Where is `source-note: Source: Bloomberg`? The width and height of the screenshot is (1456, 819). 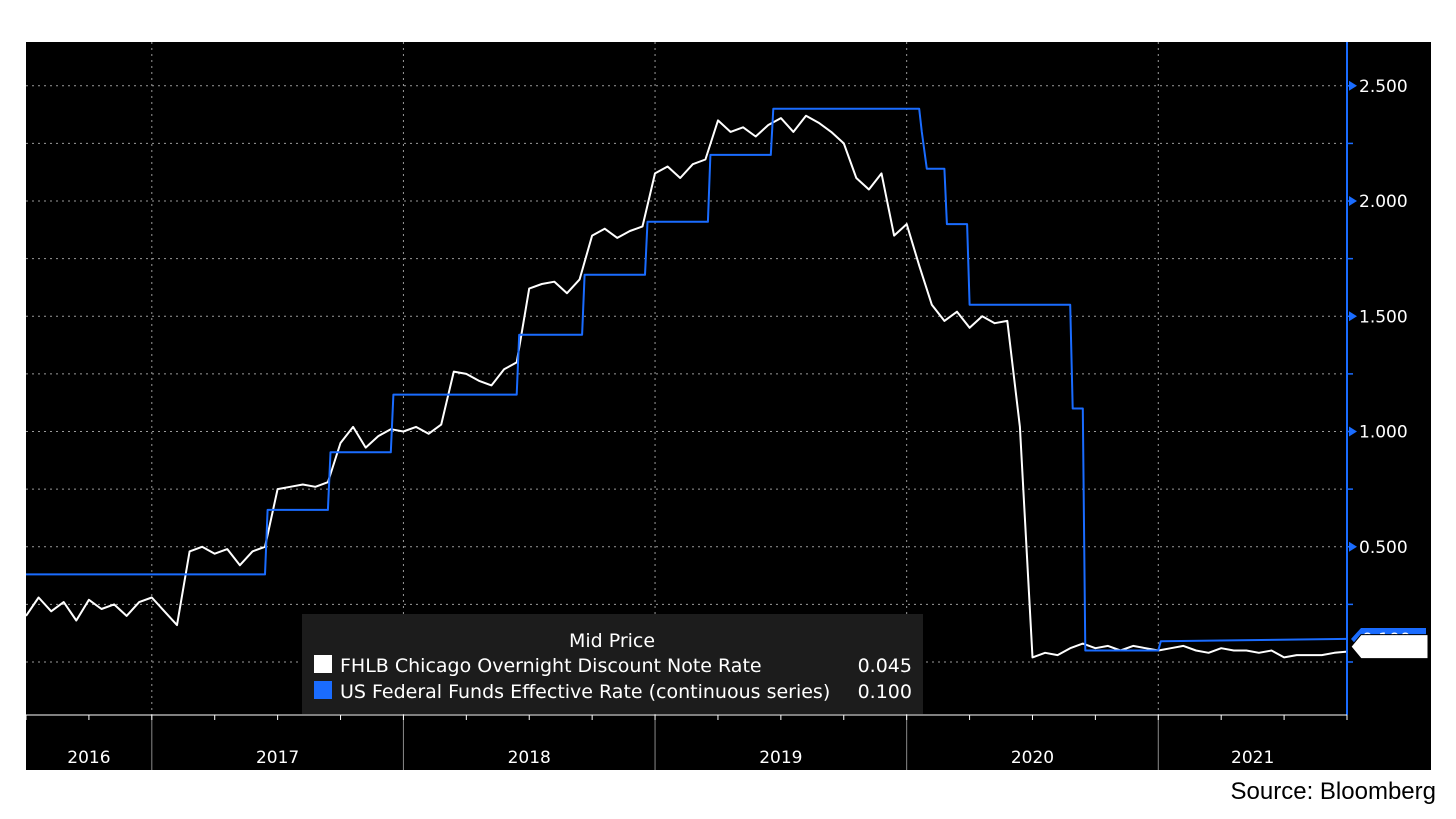
source-note: Source: Bloomberg is located at coordinates (1333, 791).